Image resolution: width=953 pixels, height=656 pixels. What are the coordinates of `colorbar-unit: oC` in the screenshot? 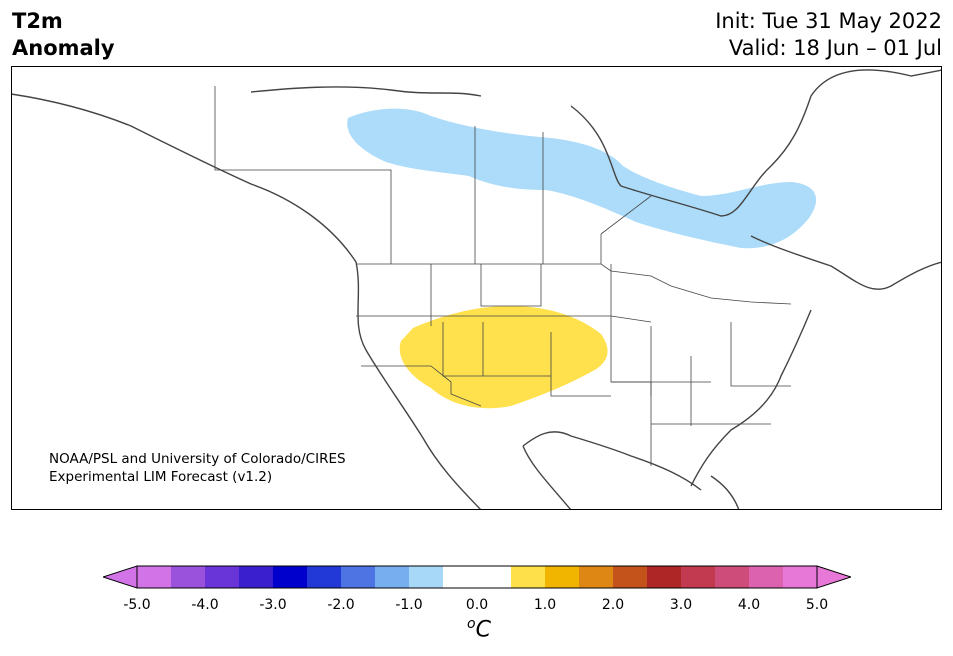 It's located at (479, 629).